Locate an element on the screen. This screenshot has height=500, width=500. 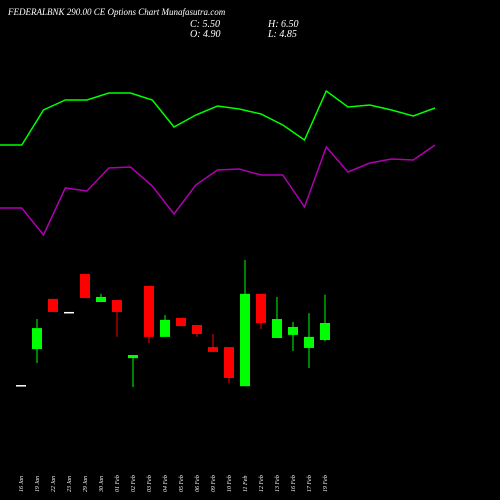
high-label: H: 6.50 is located at coordinates (283, 24).